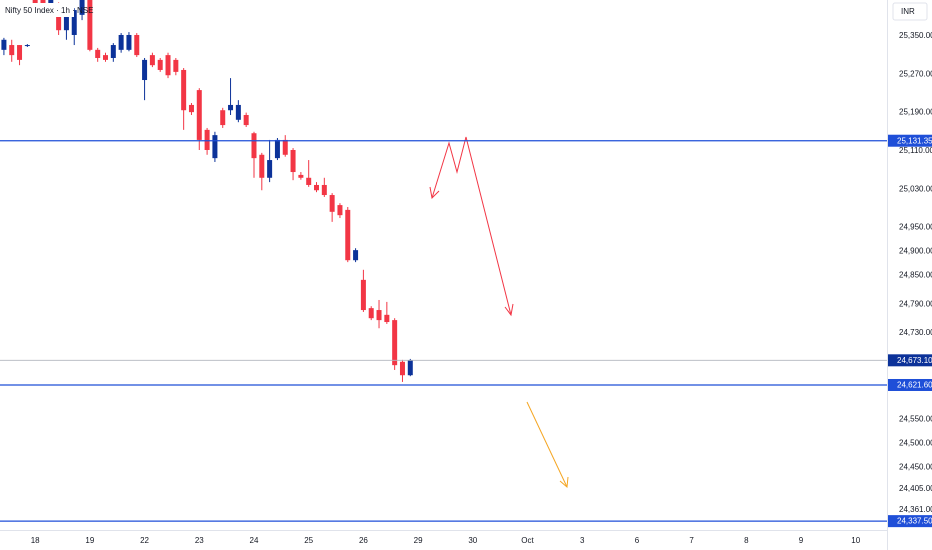 Image resolution: width=932 pixels, height=550 pixels. I want to click on y-tick-label: 24,730.00, so click(915, 332).